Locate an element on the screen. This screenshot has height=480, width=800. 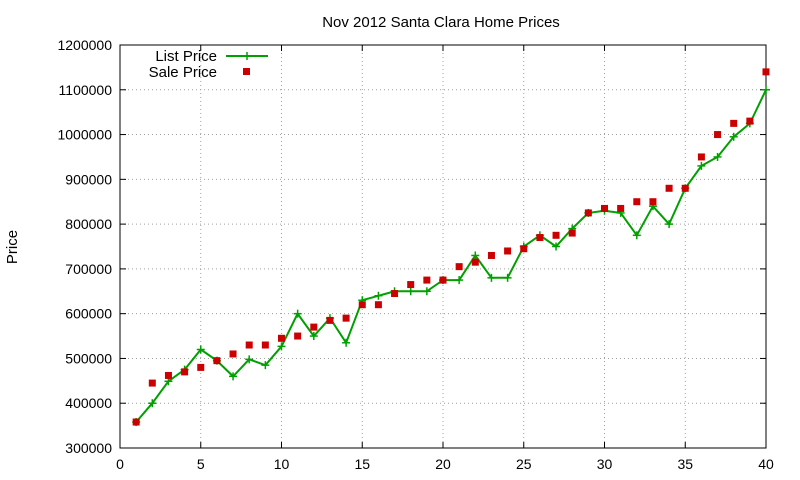
legend-marker-list-price is located at coordinates (247, 56).